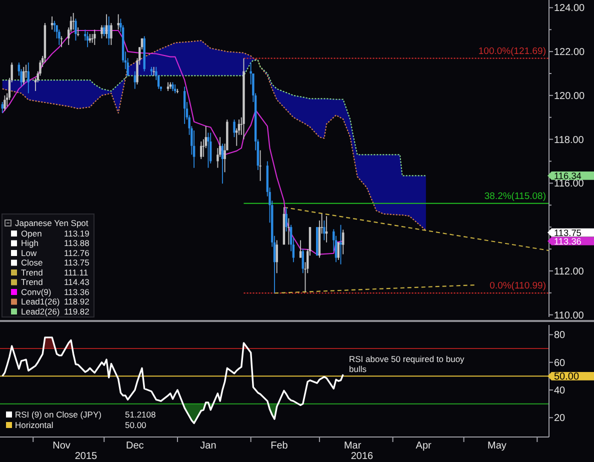 Image resolution: width=594 pixels, height=462 pixels. Describe the element at coordinates (568, 175) in the screenshot. I see `y-tick-label: 116.34` at that location.